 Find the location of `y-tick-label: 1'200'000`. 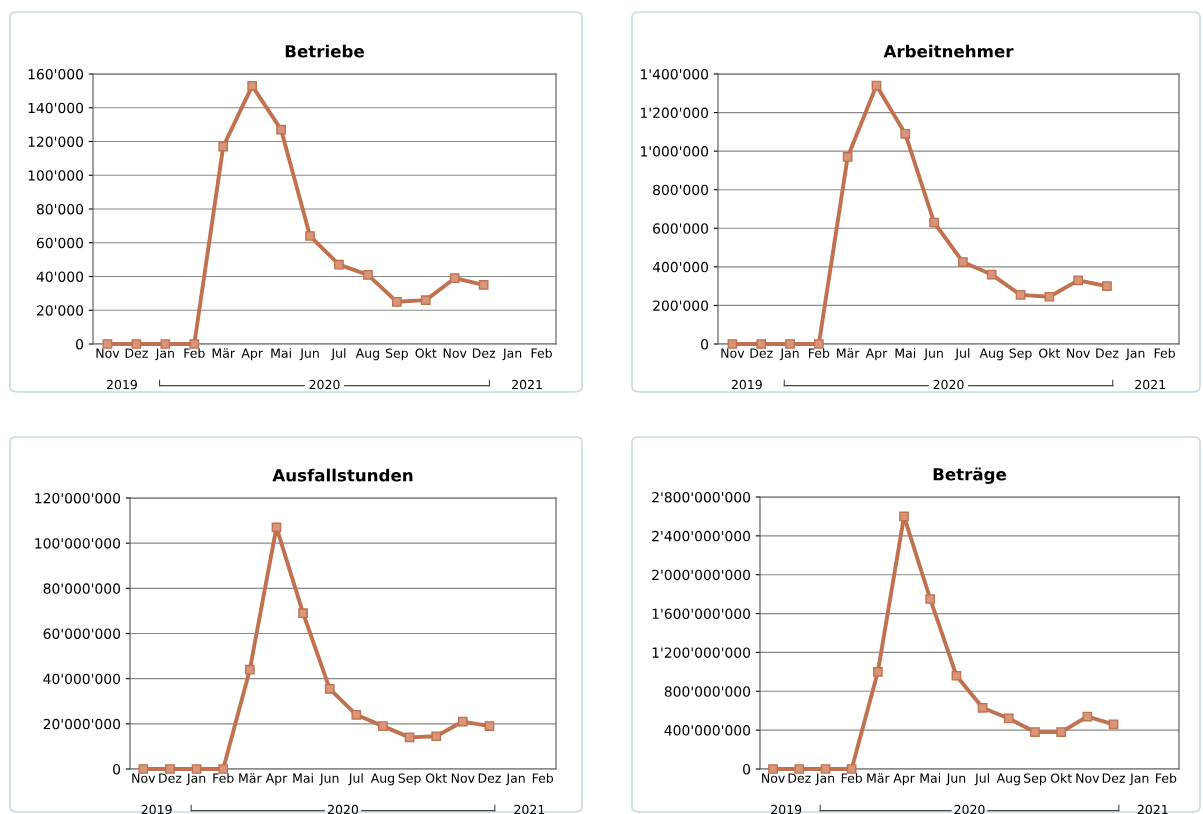

y-tick-label: 1'200'000 is located at coordinates (675, 113).